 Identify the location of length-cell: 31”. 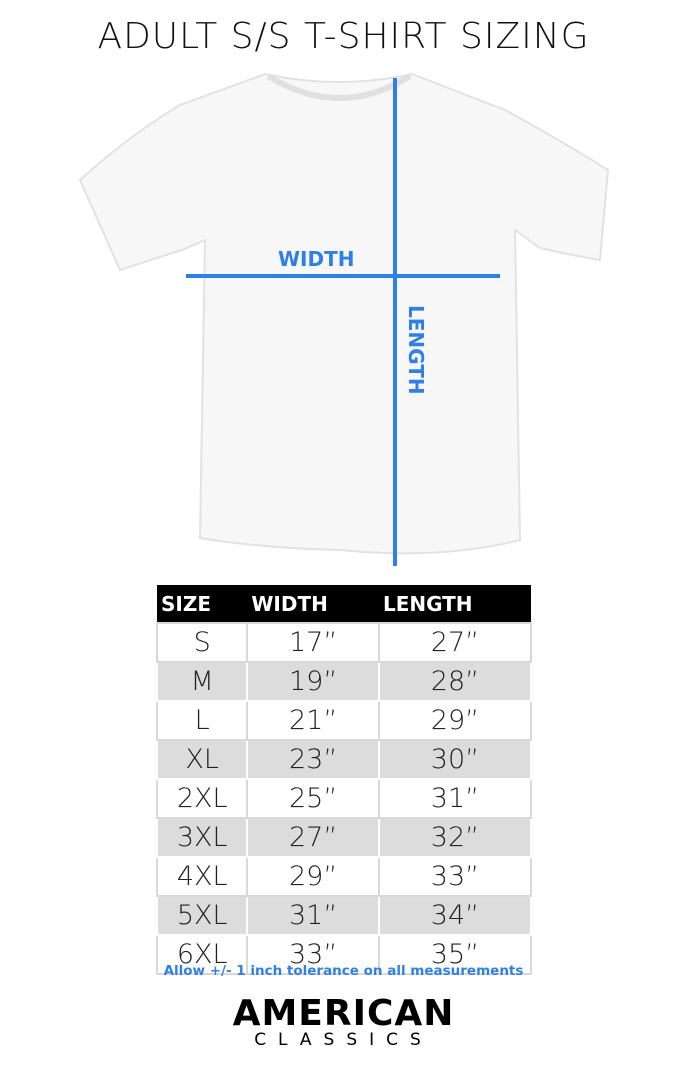
(455, 798).